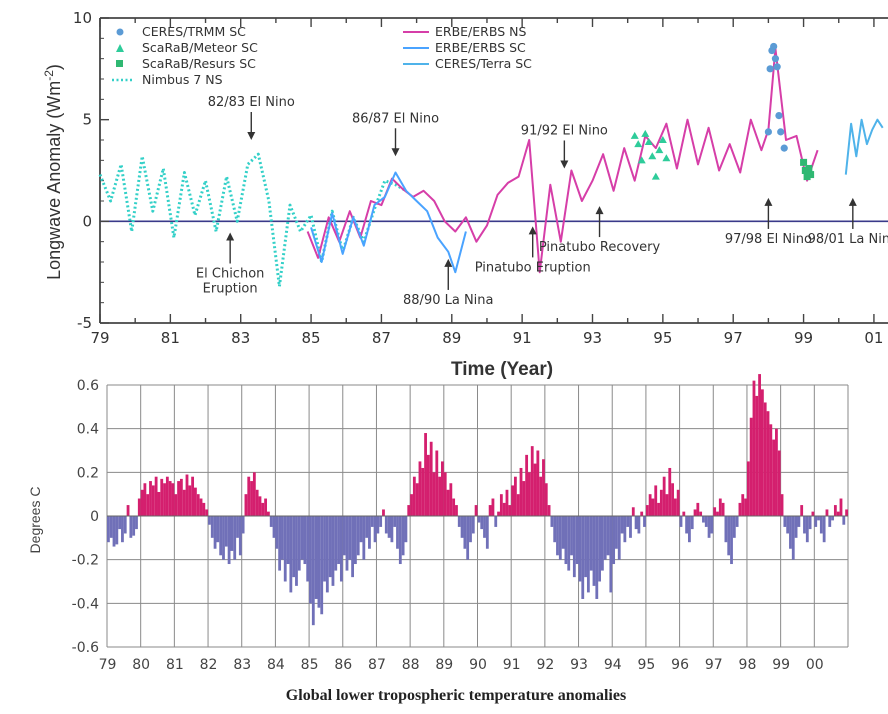  What do you see at coordinates (181, 31) in the screenshot?
I see `legend-item-ceres-trmm-sc: CERES/TRMM SC` at bounding box center [181, 31].